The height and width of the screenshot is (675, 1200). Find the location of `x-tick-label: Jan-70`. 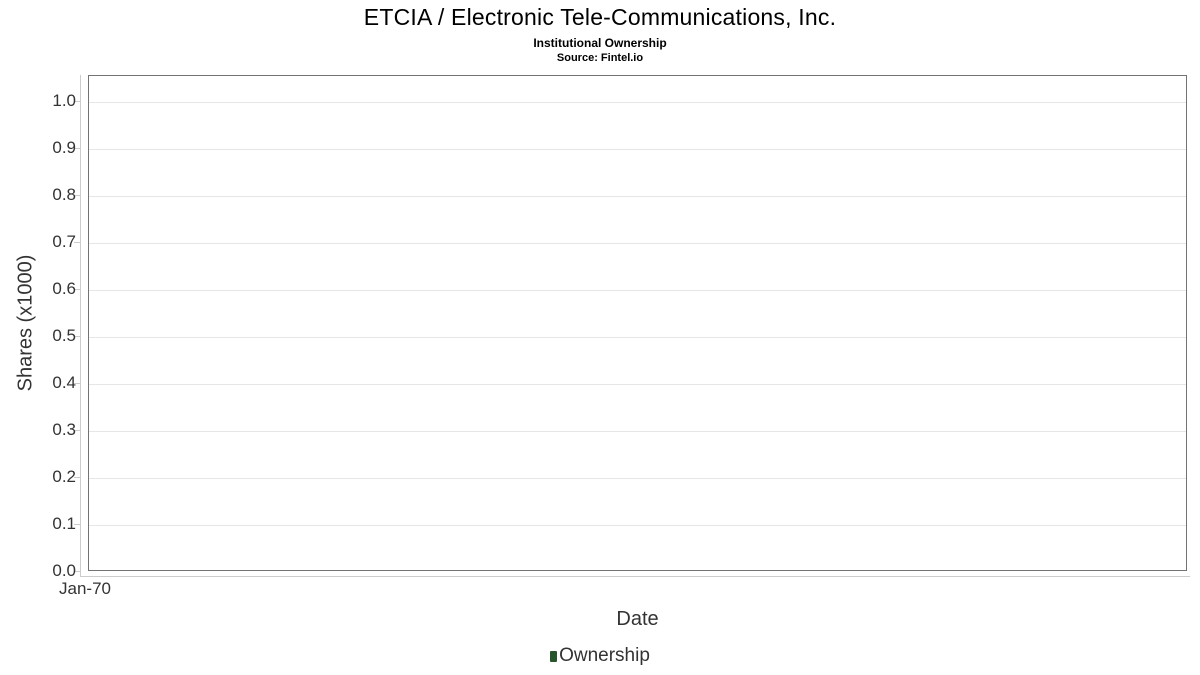

x-tick-label: Jan-70 is located at coordinates (85, 588).